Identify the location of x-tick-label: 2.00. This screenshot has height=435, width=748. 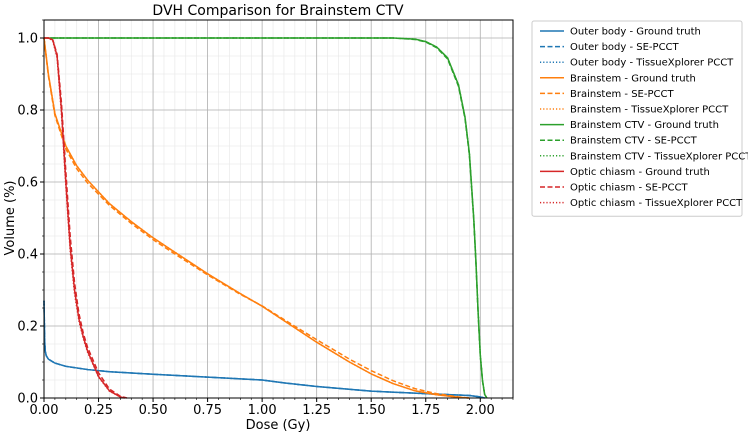
(480, 410).